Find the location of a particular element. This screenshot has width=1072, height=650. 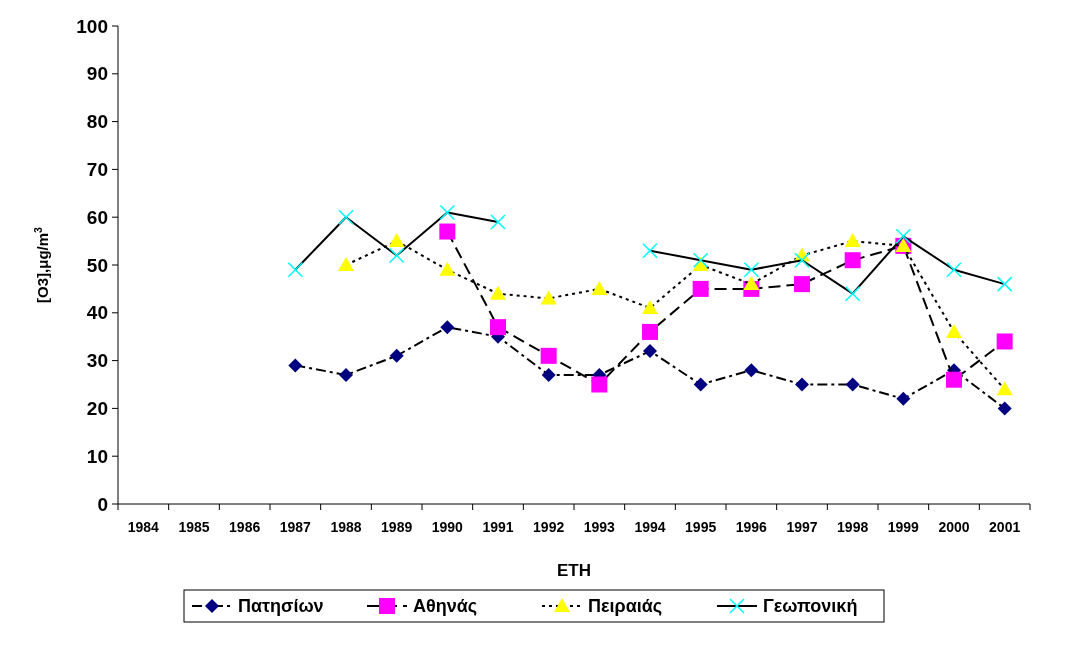

x-tick-label: 1991 is located at coordinates (498, 527).